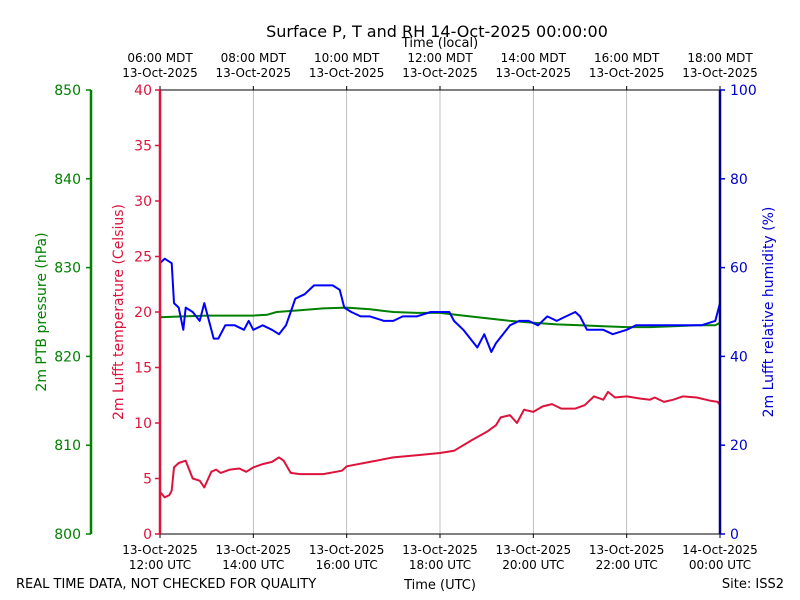  What do you see at coordinates (143, 369) in the screenshot?
I see `temperature-tick-label: 15` at bounding box center [143, 369].